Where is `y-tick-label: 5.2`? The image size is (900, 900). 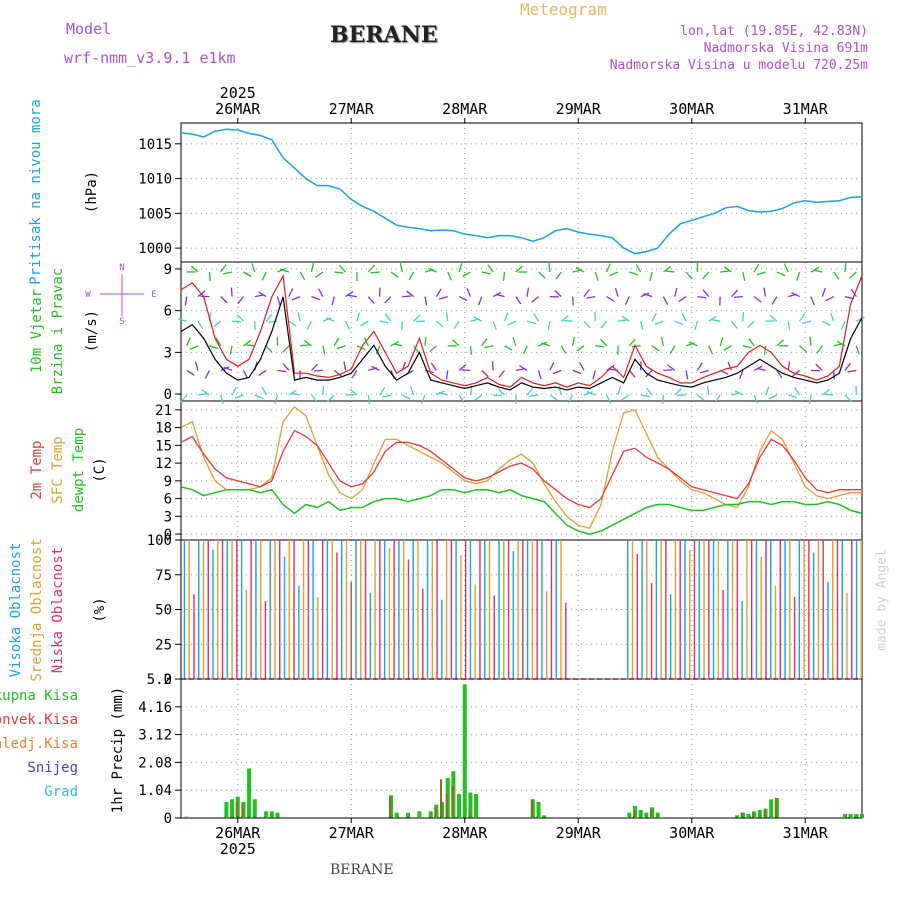
y-tick-label: 5.2 is located at coordinates (159, 680).